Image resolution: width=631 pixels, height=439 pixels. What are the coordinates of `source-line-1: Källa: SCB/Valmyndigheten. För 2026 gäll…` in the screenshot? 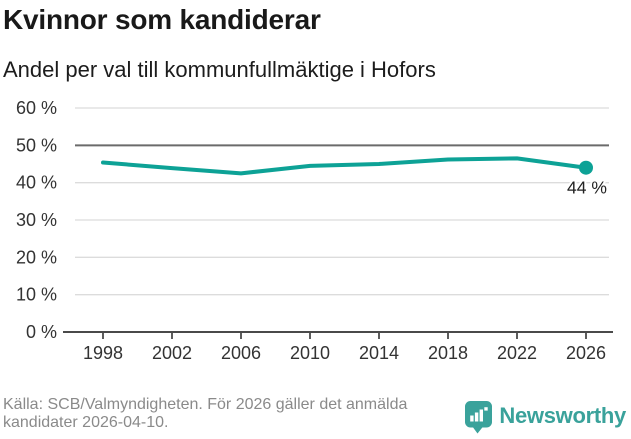 It's located at (205, 404).